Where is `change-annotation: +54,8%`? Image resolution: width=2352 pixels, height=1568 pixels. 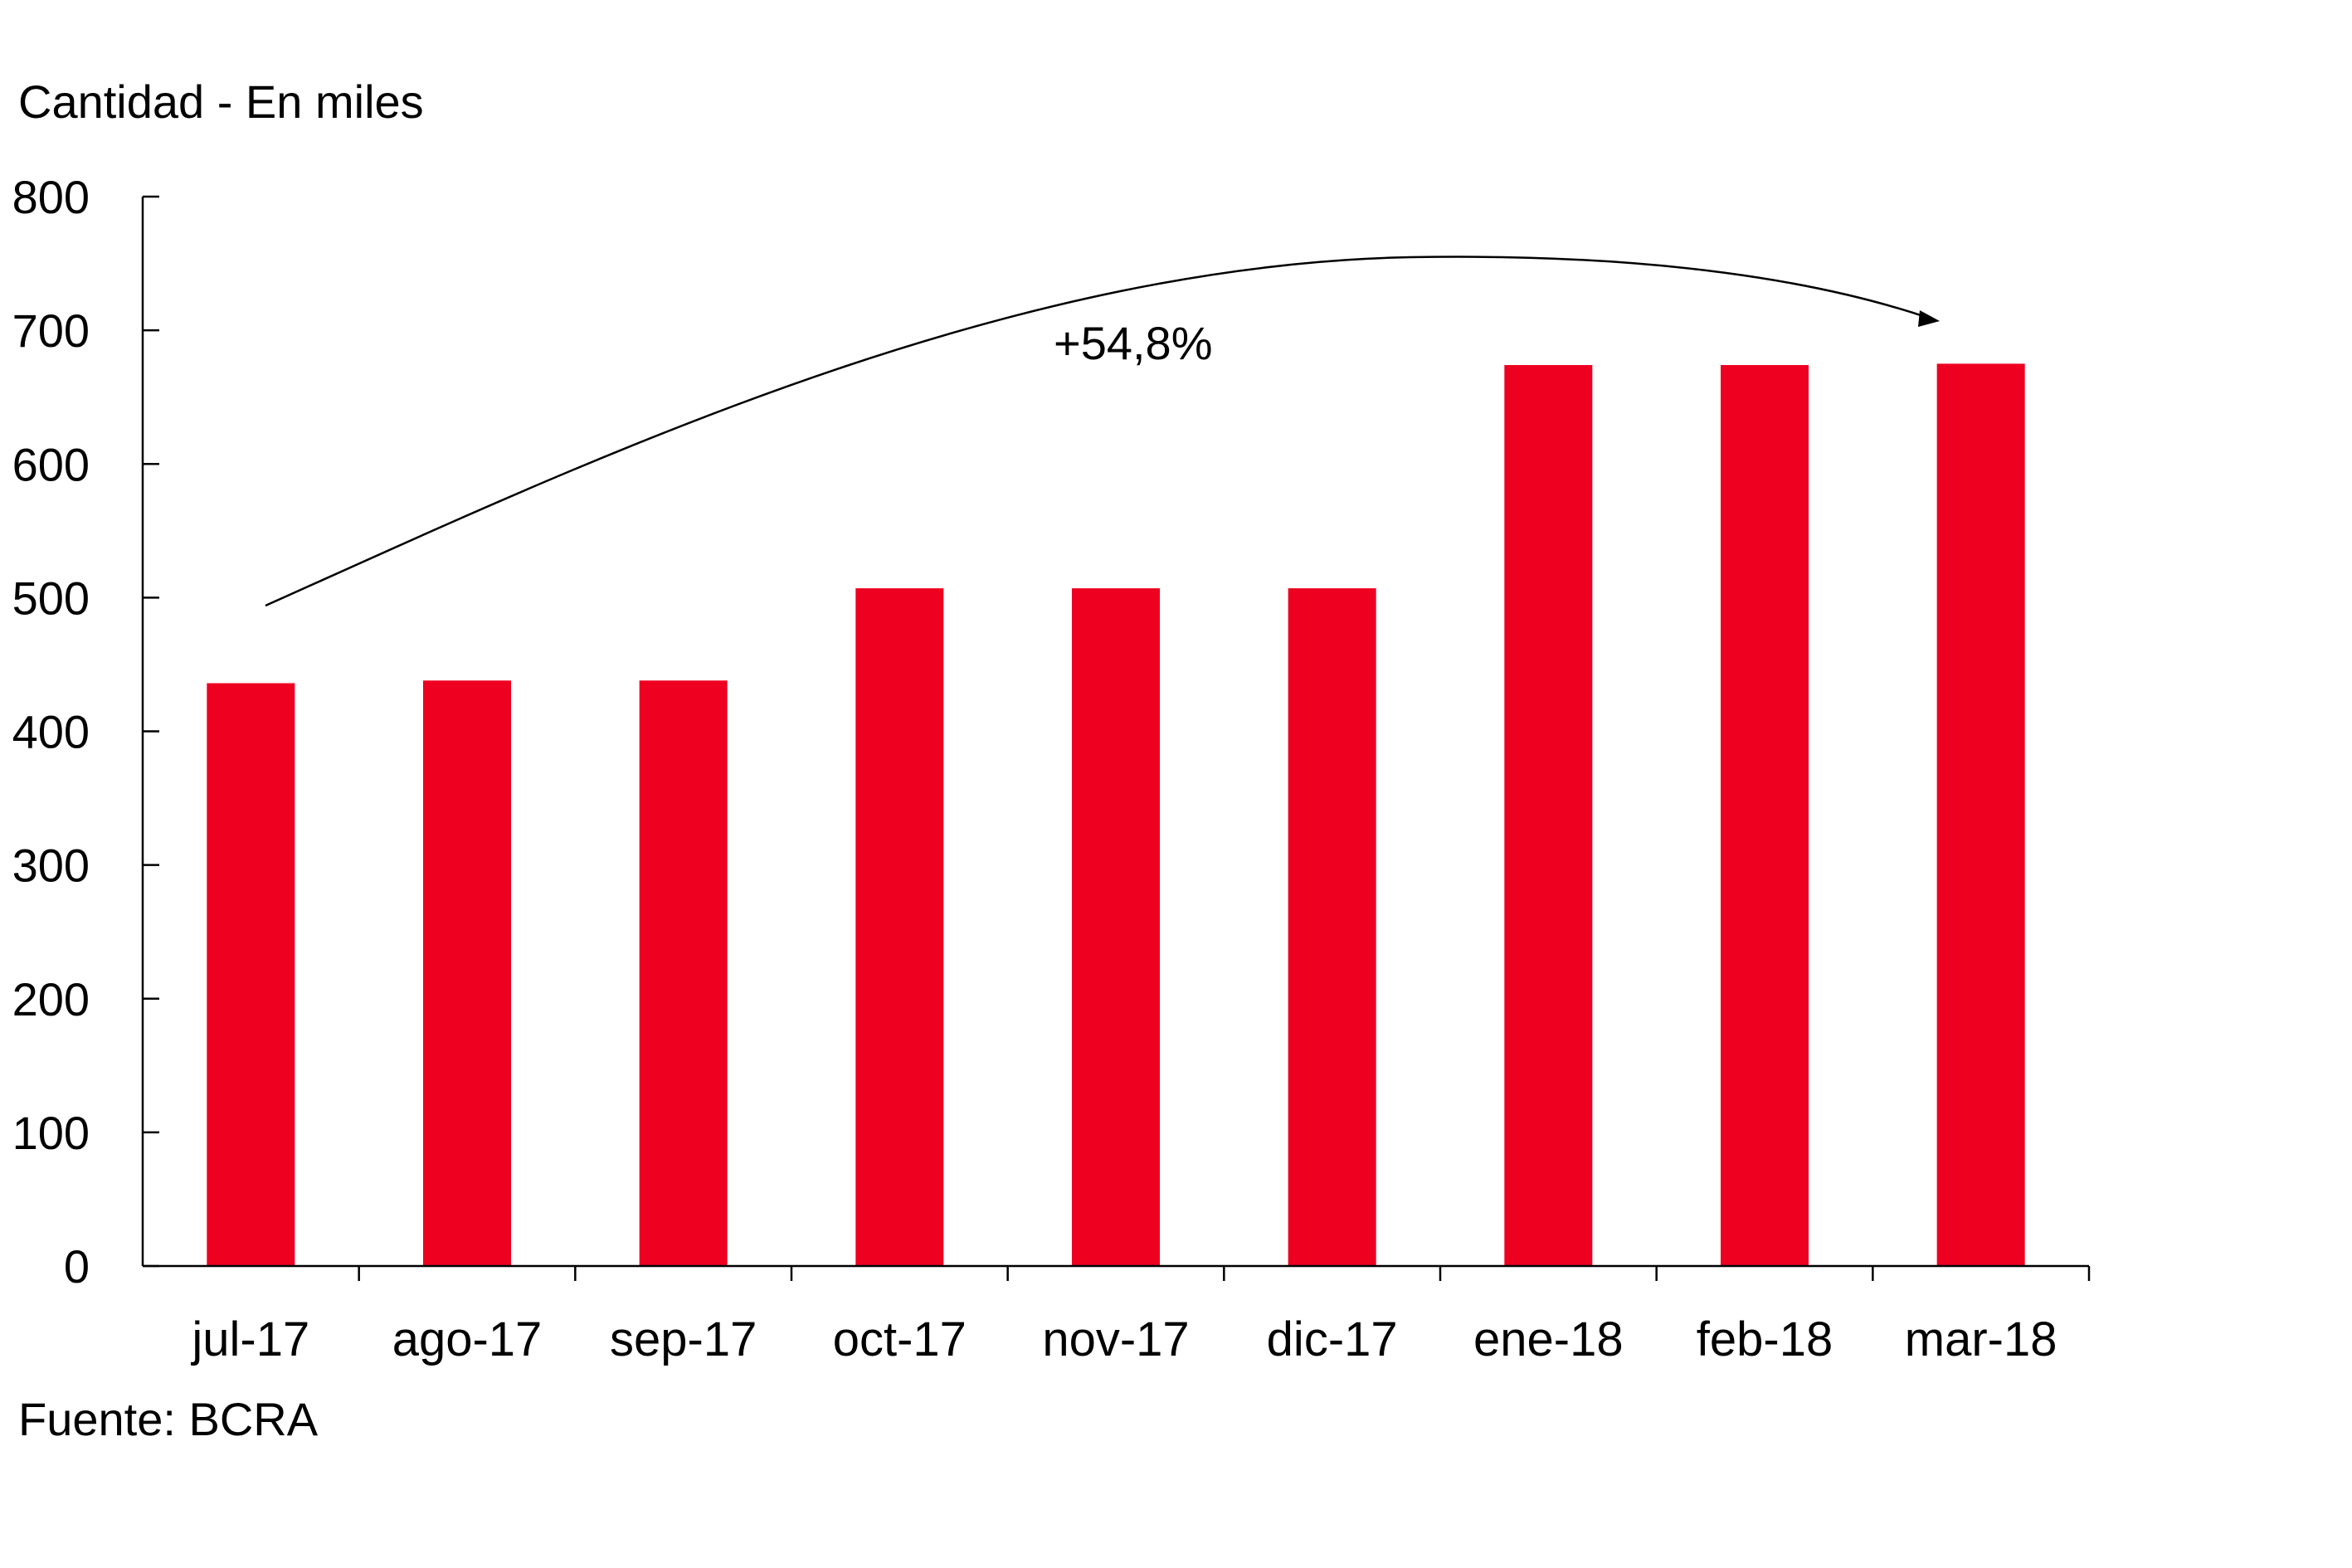 change-annotation: +54,8% is located at coordinates (1133, 343).